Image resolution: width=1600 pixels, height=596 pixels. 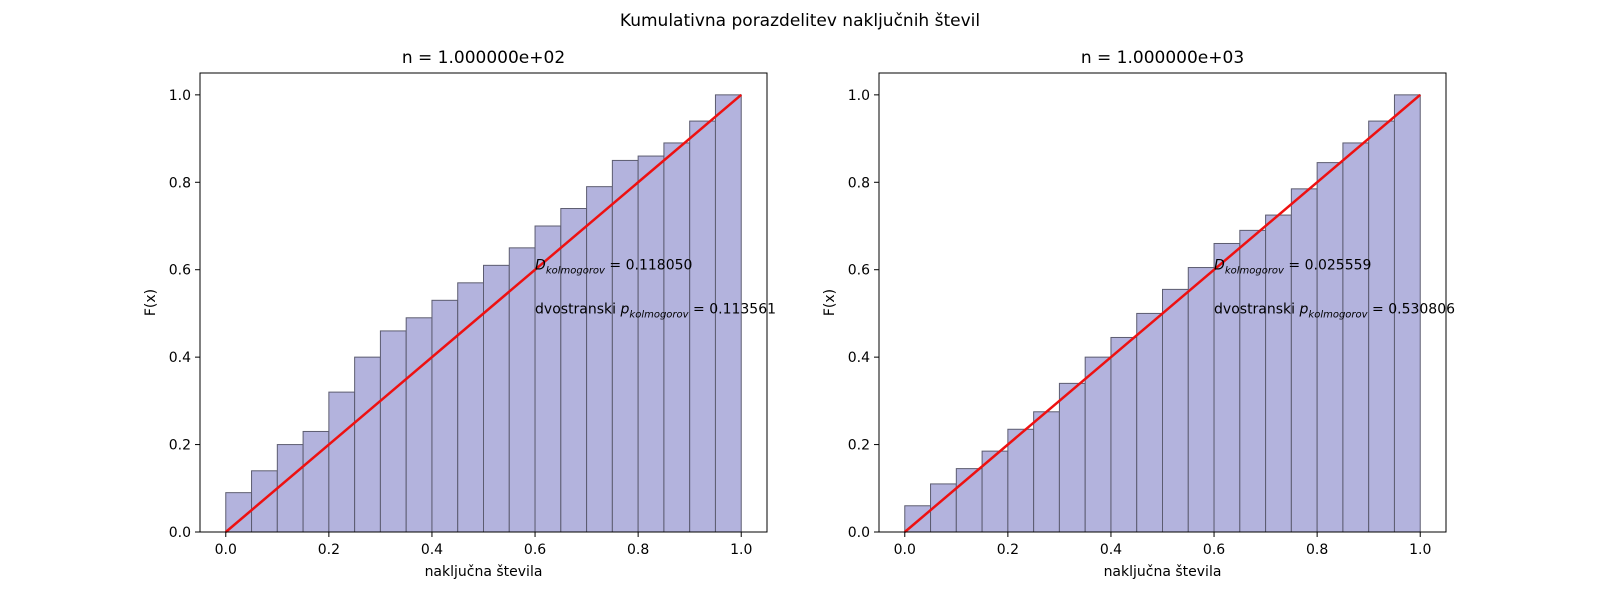 What do you see at coordinates (1317, 550) in the screenshot?
I see `chart-1-xtick-label-4: 0.8` at bounding box center [1317, 550].